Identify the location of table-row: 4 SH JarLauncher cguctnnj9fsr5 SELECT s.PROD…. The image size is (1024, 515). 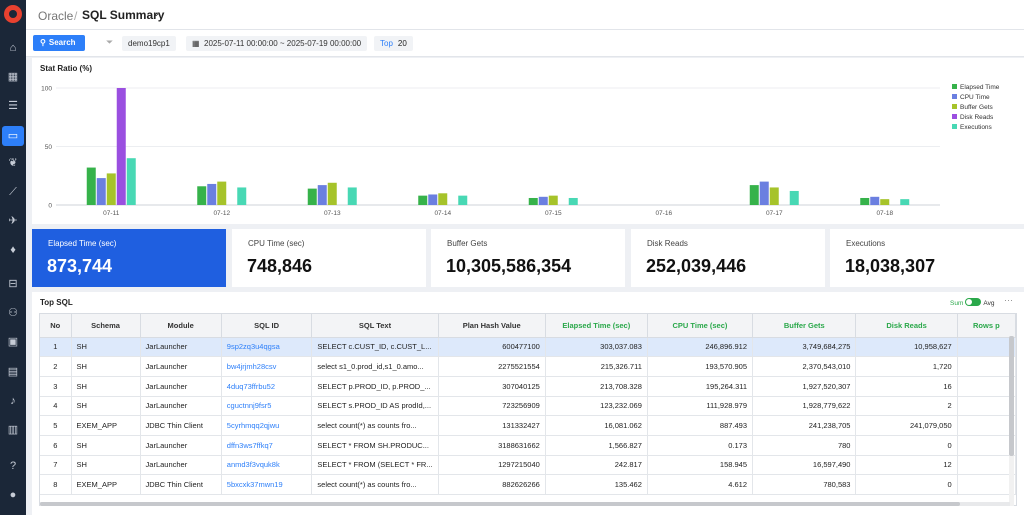
(528, 406).